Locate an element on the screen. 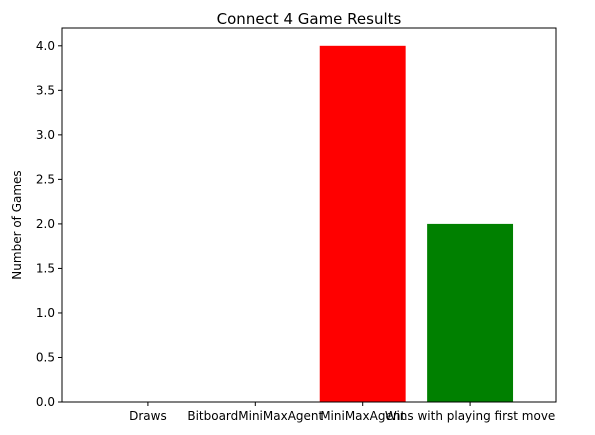 This screenshot has height=435, width=595. y-ticks-group: 0.0 0.5 1.0 1.5 2.0 2.5 3.0 3.5 4.0 is located at coordinates (49, 224).